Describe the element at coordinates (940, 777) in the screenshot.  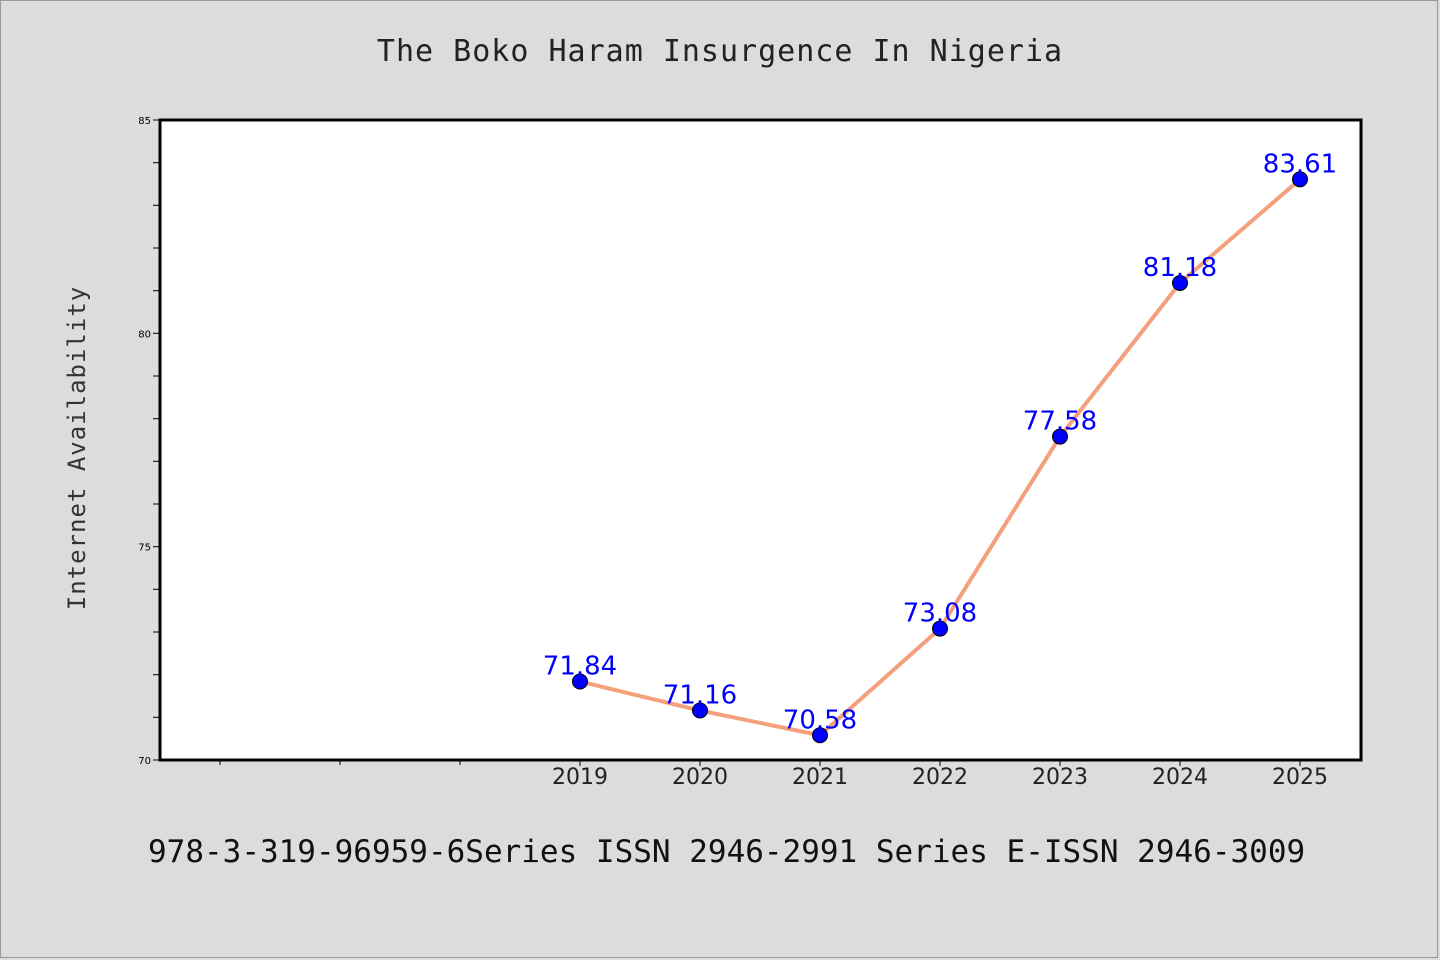
I see `x-tick-label: 2022` at that location.